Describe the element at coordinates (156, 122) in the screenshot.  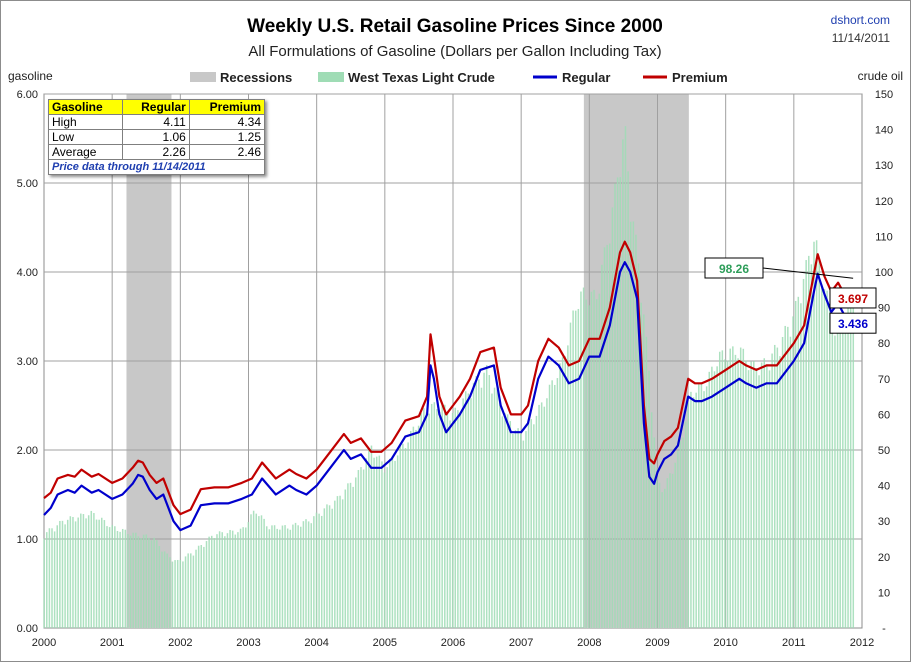
I see `stats-regular-value: 4.11` at that location.